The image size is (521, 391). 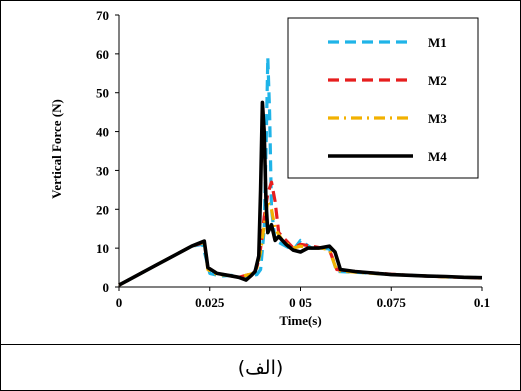 I want to click on caption-cell: (الف), so click(x=260, y=367).